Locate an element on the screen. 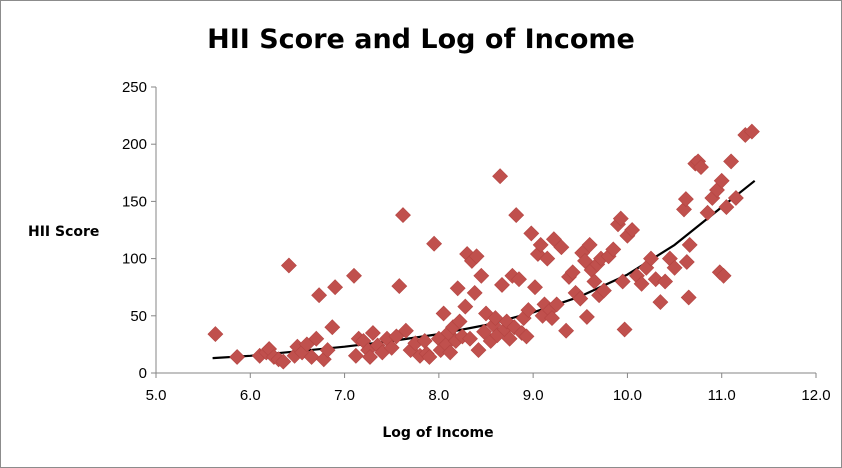 The height and width of the screenshot is (468, 842). x-tick-label: 12.0 is located at coordinates (815, 395).